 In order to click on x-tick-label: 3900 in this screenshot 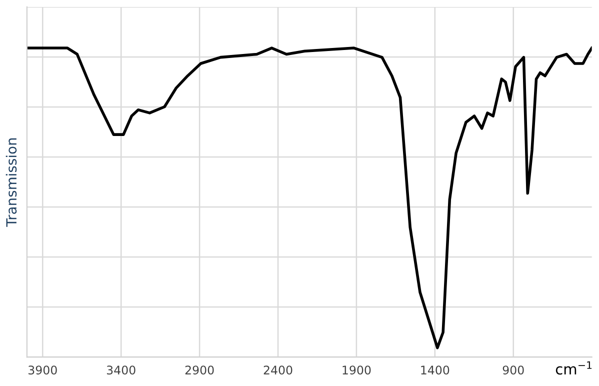, I will do `click(42, 370)`.